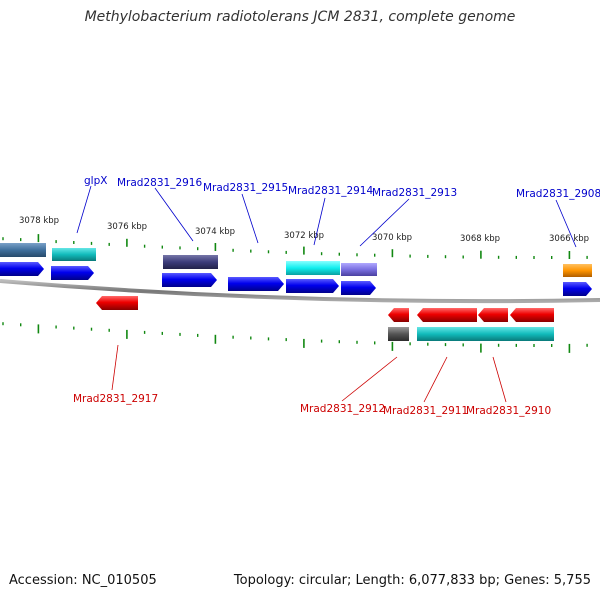  I want to click on reverse-cds-arrows, so click(325, 309).